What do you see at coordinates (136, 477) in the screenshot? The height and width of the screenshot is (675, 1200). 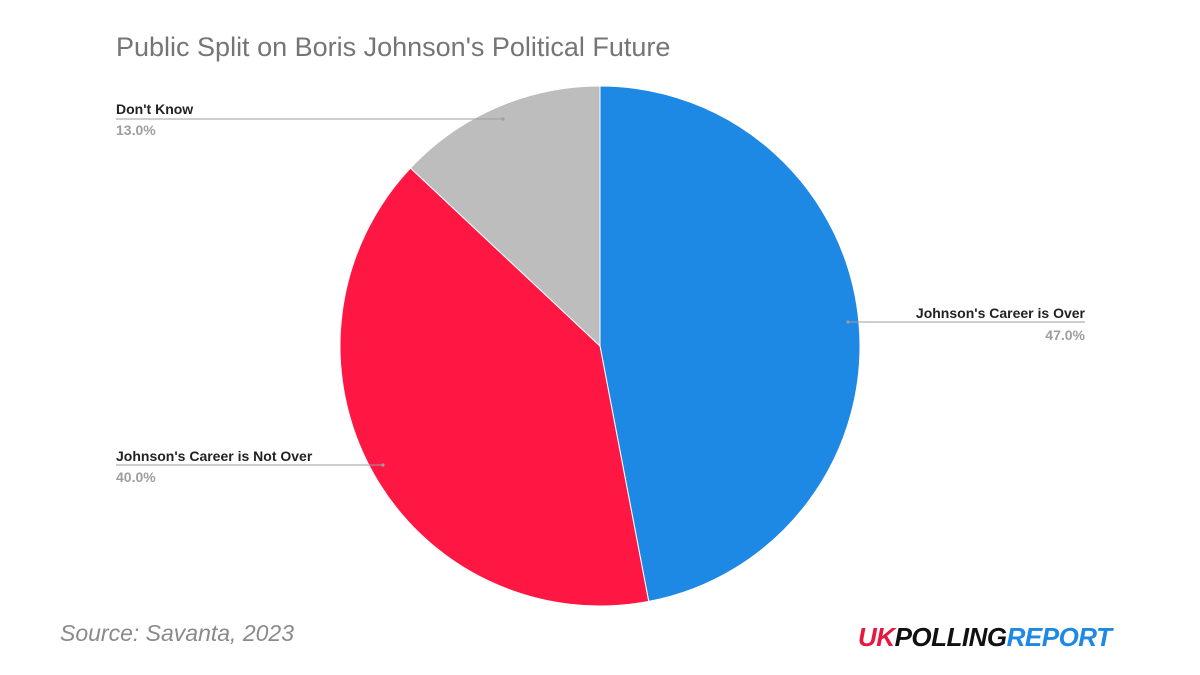 I see `slice-value-1: 40.0%` at bounding box center [136, 477].